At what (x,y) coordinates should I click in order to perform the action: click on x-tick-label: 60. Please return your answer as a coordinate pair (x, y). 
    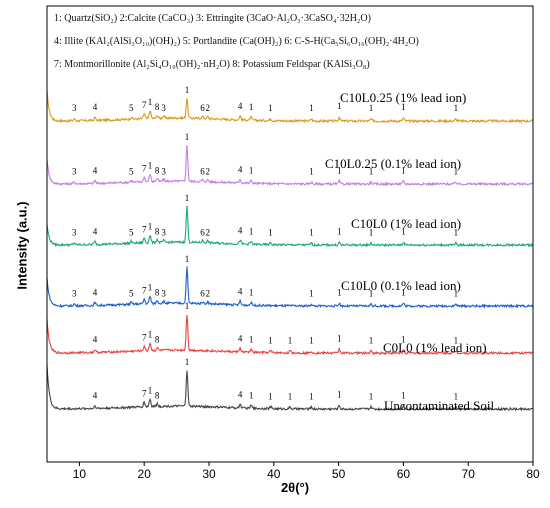
    Looking at the image, I should click on (404, 474).